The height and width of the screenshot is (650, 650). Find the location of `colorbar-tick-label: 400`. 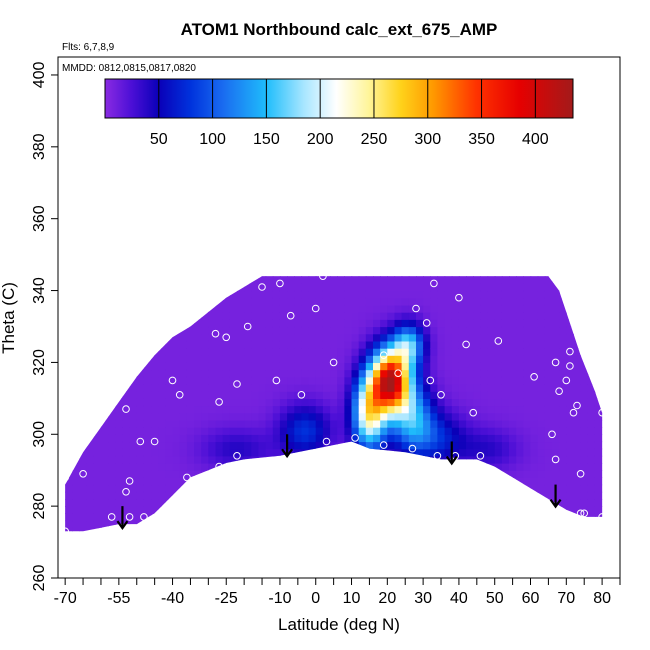

colorbar-tick-label: 400 is located at coordinates (535, 139).